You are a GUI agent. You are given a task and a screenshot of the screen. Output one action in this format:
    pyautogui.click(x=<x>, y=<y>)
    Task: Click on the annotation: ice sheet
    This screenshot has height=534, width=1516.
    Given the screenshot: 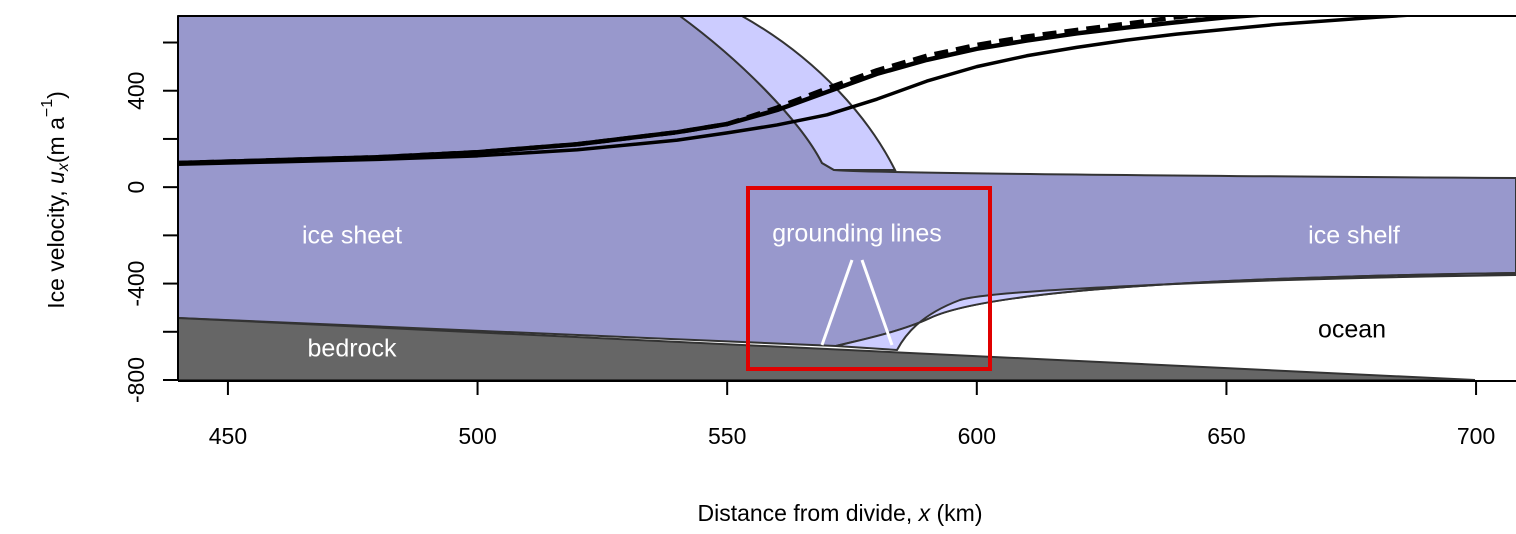 What is the action you would take?
    pyautogui.click(x=352, y=236)
    